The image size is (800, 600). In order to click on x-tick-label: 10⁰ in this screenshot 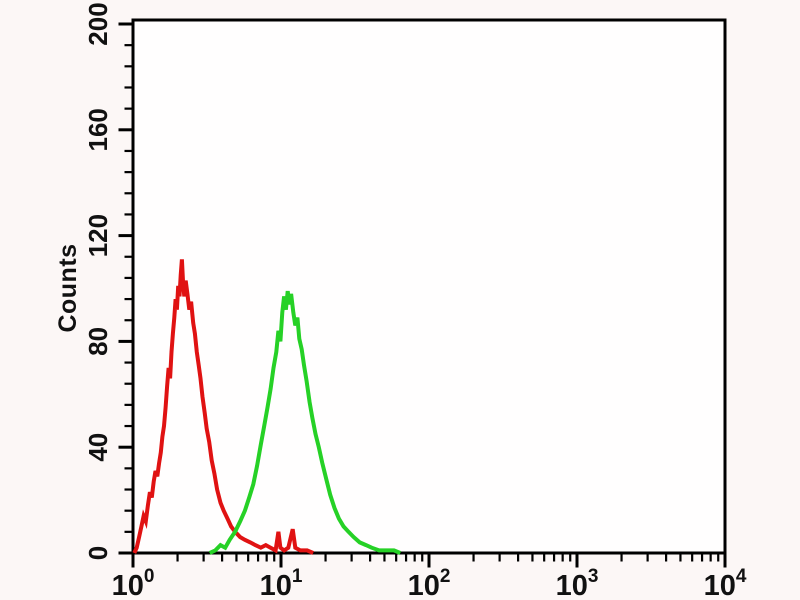, I will do `click(133, 583)`.